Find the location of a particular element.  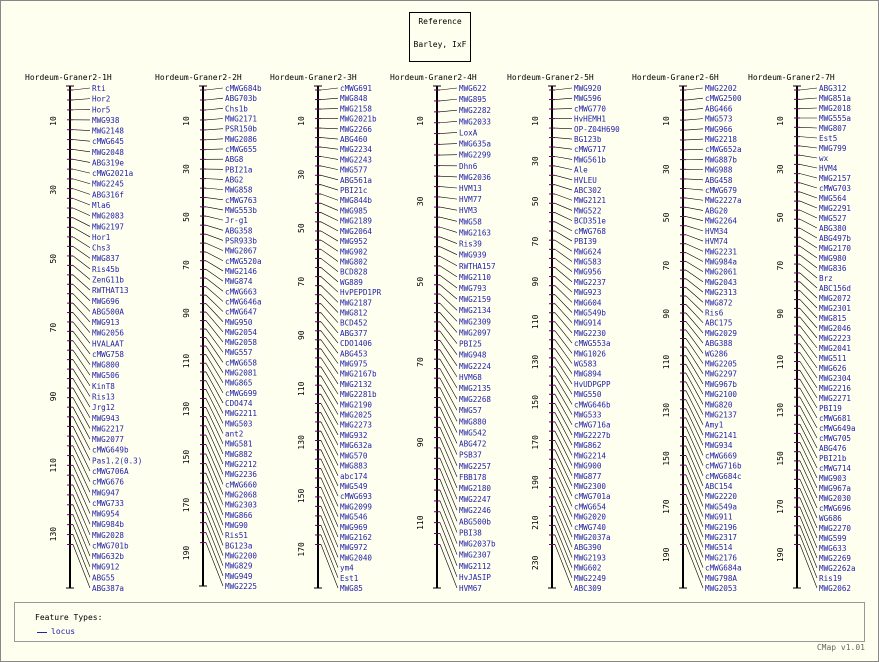

feature-label: WG686 is located at coordinates (830, 518).